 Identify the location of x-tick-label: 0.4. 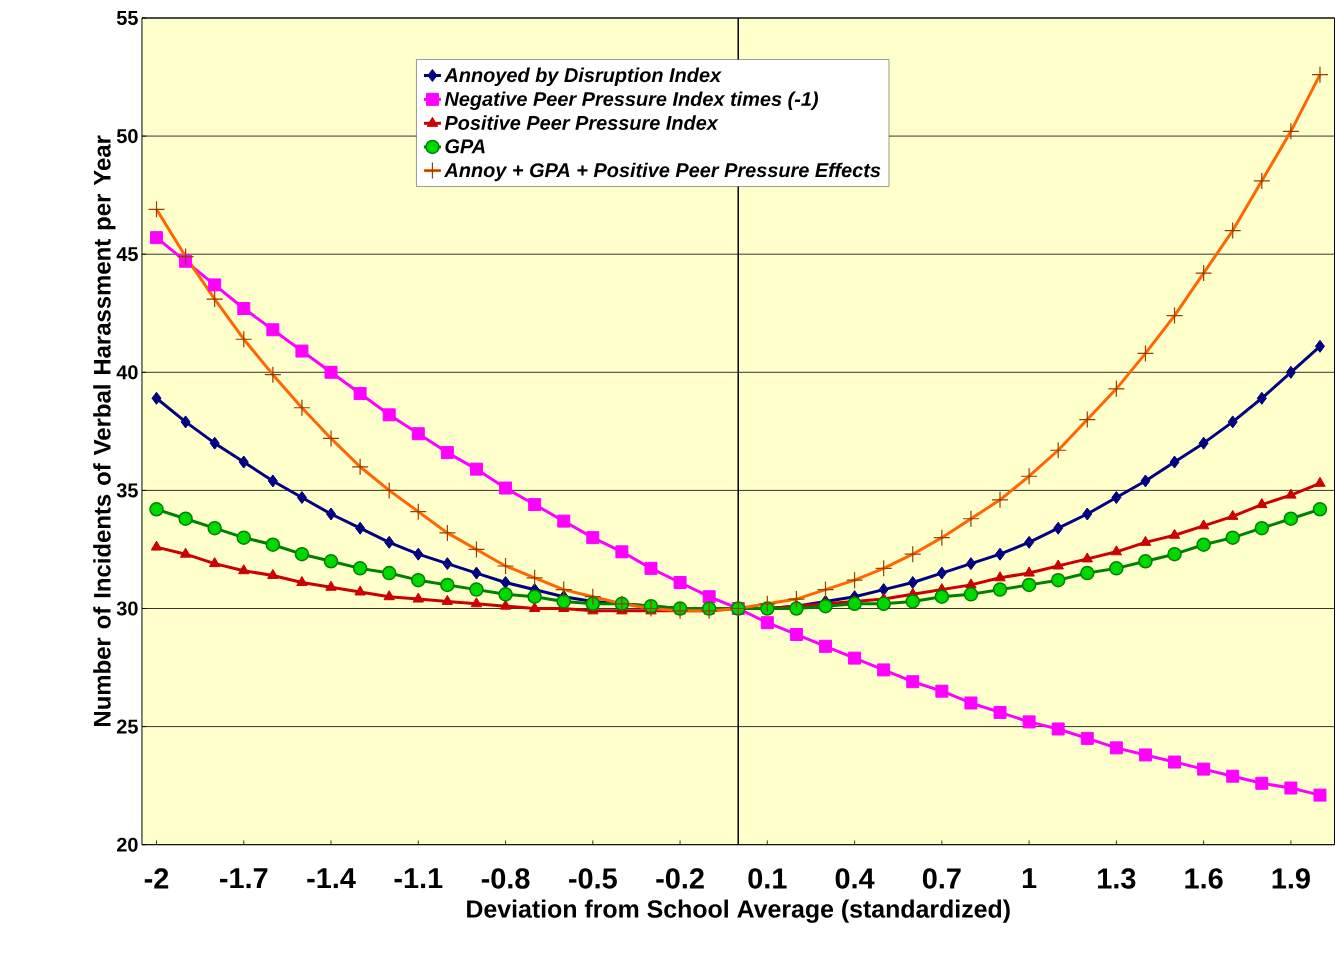
(855, 878).